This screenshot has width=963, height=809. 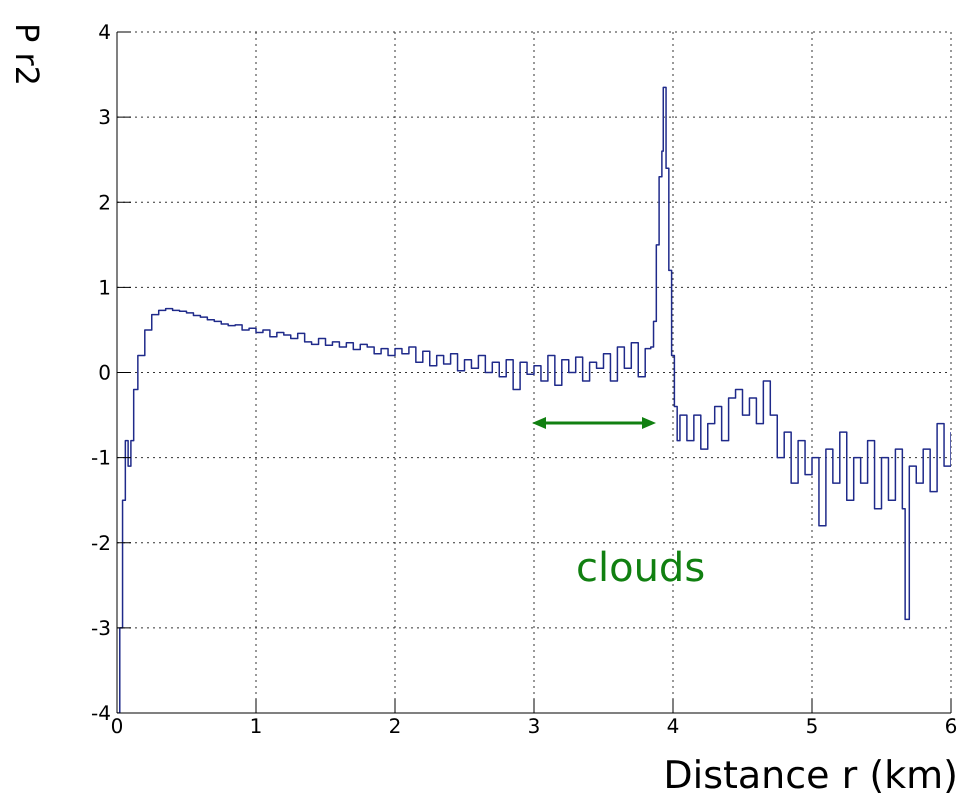 What do you see at coordinates (104, 32) in the screenshot?
I see `y-tick-label: 4` at bounding box center [104, 32].